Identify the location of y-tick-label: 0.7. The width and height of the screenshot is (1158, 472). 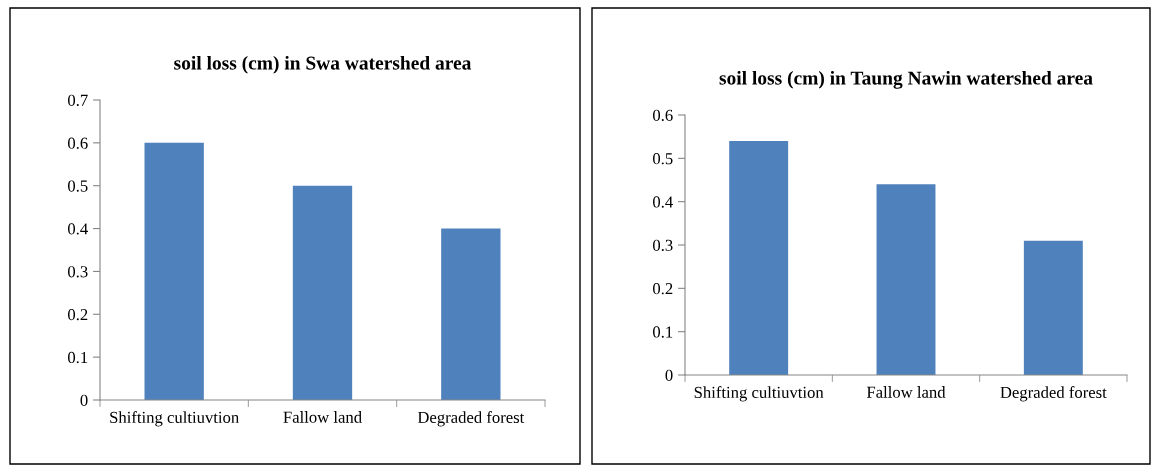
(78, 100).